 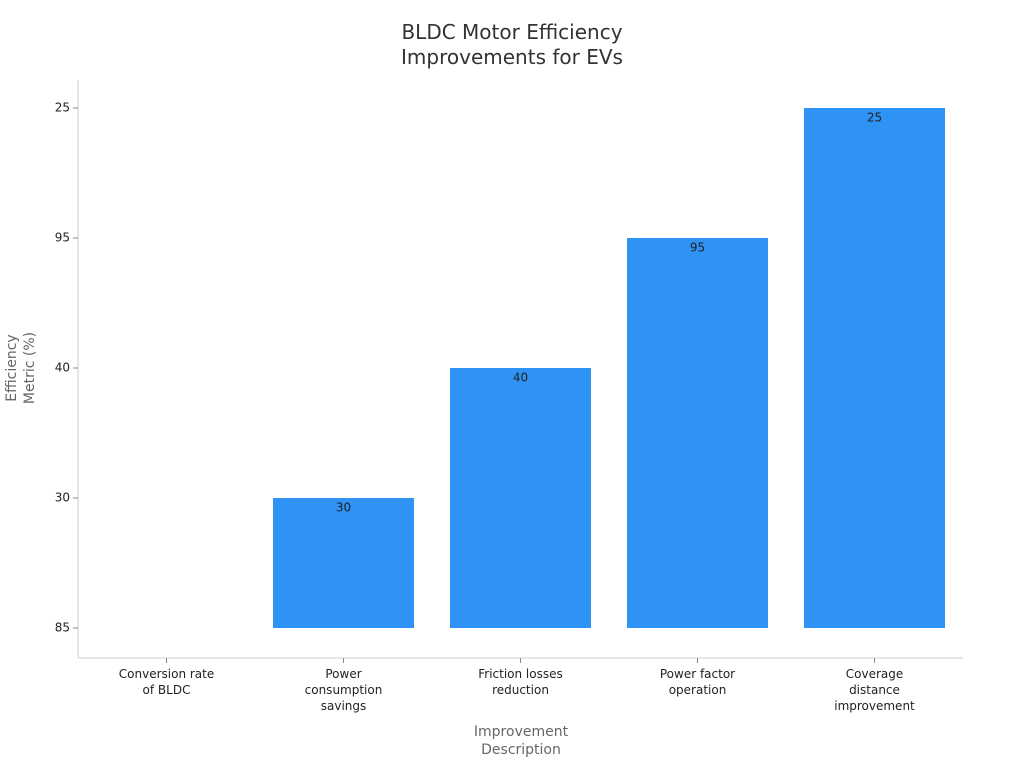 I want to click on x-tick-label: Coverage distance improvement, so click(x=874, y=690).